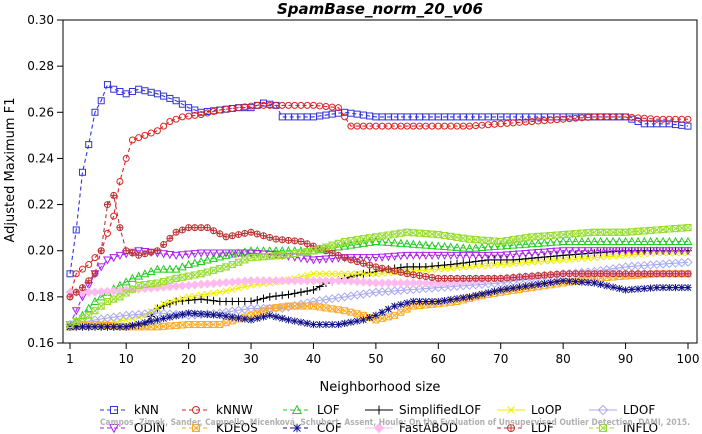 The height and width of the screenshot is (434, 702). What do you see at coordinates (428, 427) in the screenshot?
I see `legend-label-fastabod: FastABOD` at bounding box center [428, 427].